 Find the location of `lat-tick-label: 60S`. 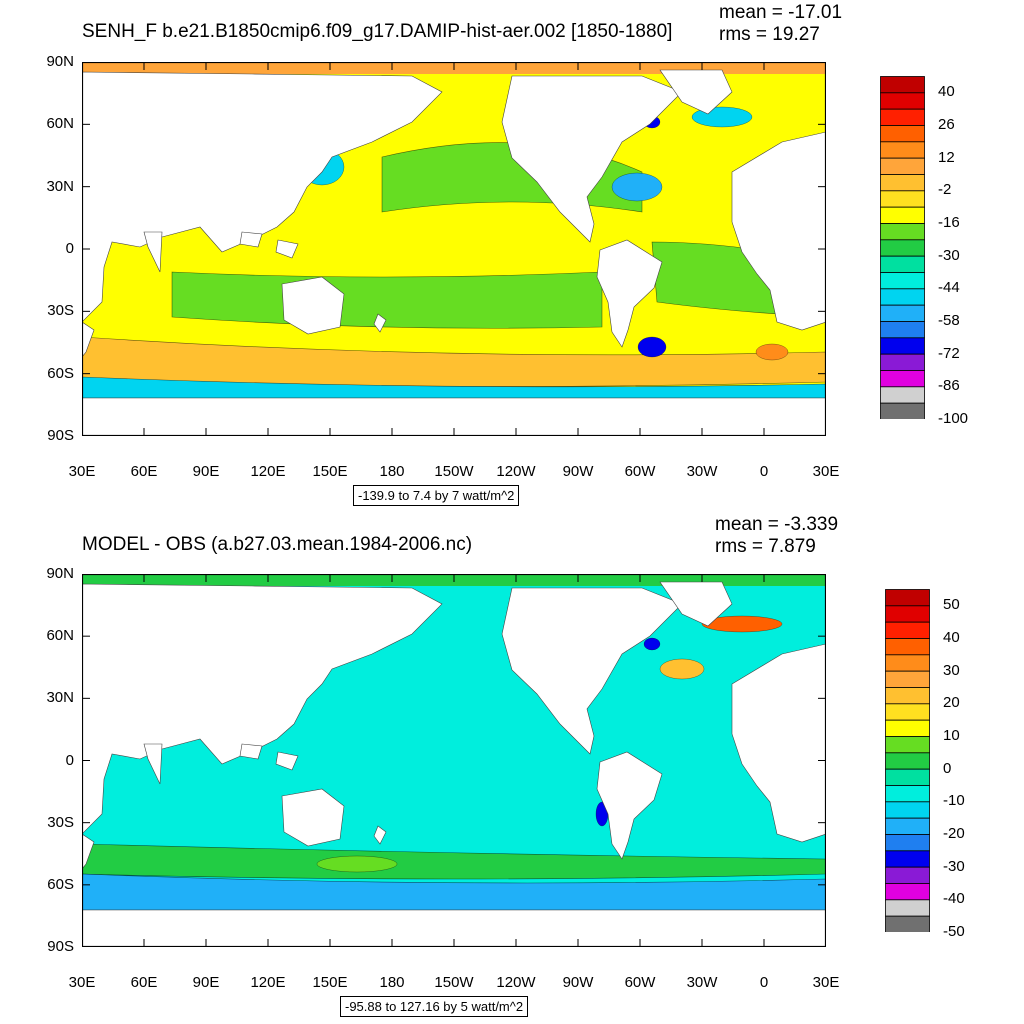

lat-tick-label: 60S is located at coordinates (60, 373).